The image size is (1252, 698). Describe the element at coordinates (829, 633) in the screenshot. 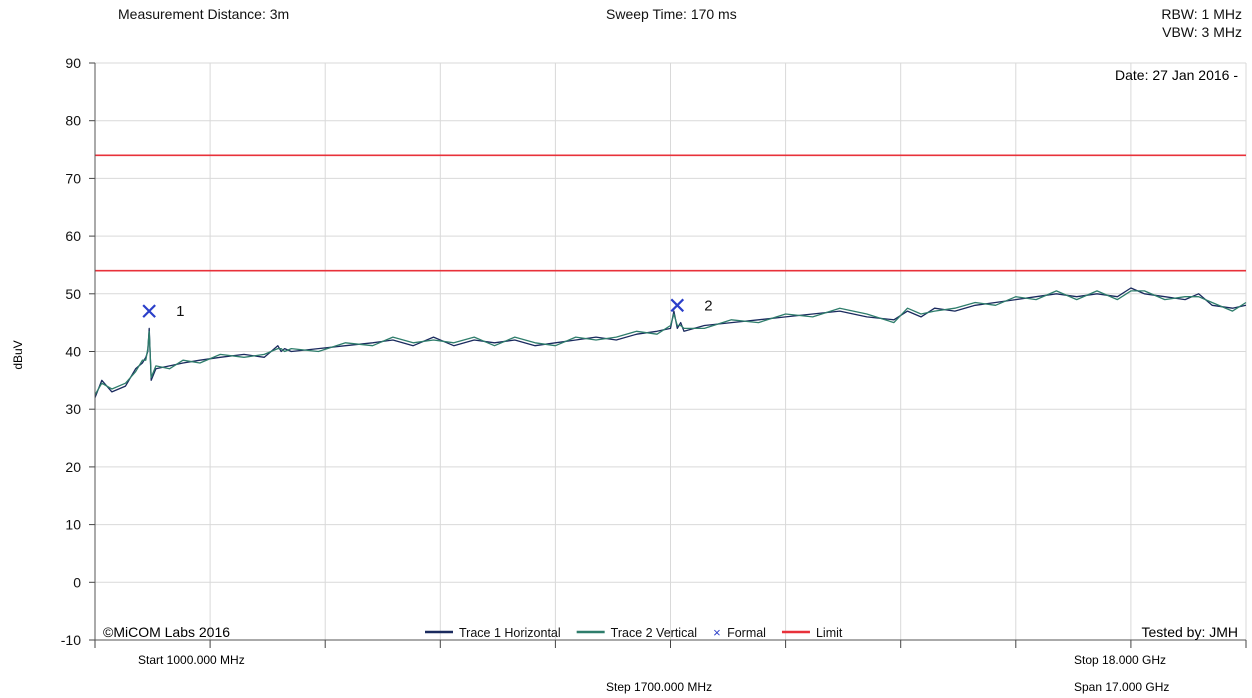

I see `legend-label: Limit` at that location.